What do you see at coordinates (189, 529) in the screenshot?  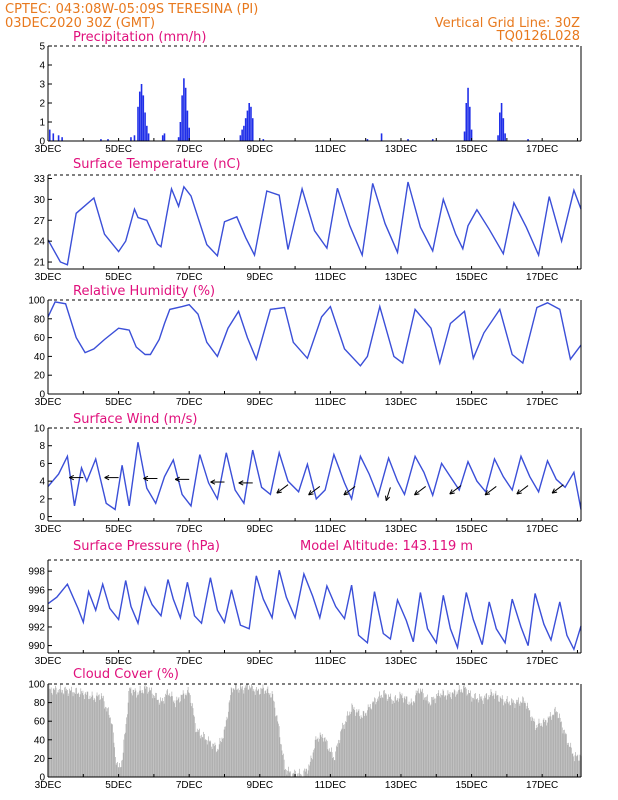 I see `x-tick-label: 7DEC` at bounding box center [189, 529].